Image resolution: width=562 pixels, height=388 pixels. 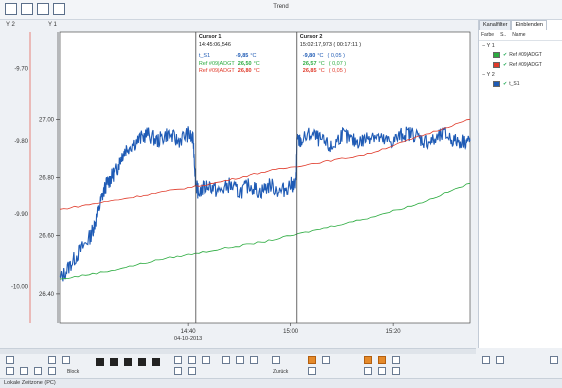 I want to click on shrink-y-icon, so click(x=192, y=371).